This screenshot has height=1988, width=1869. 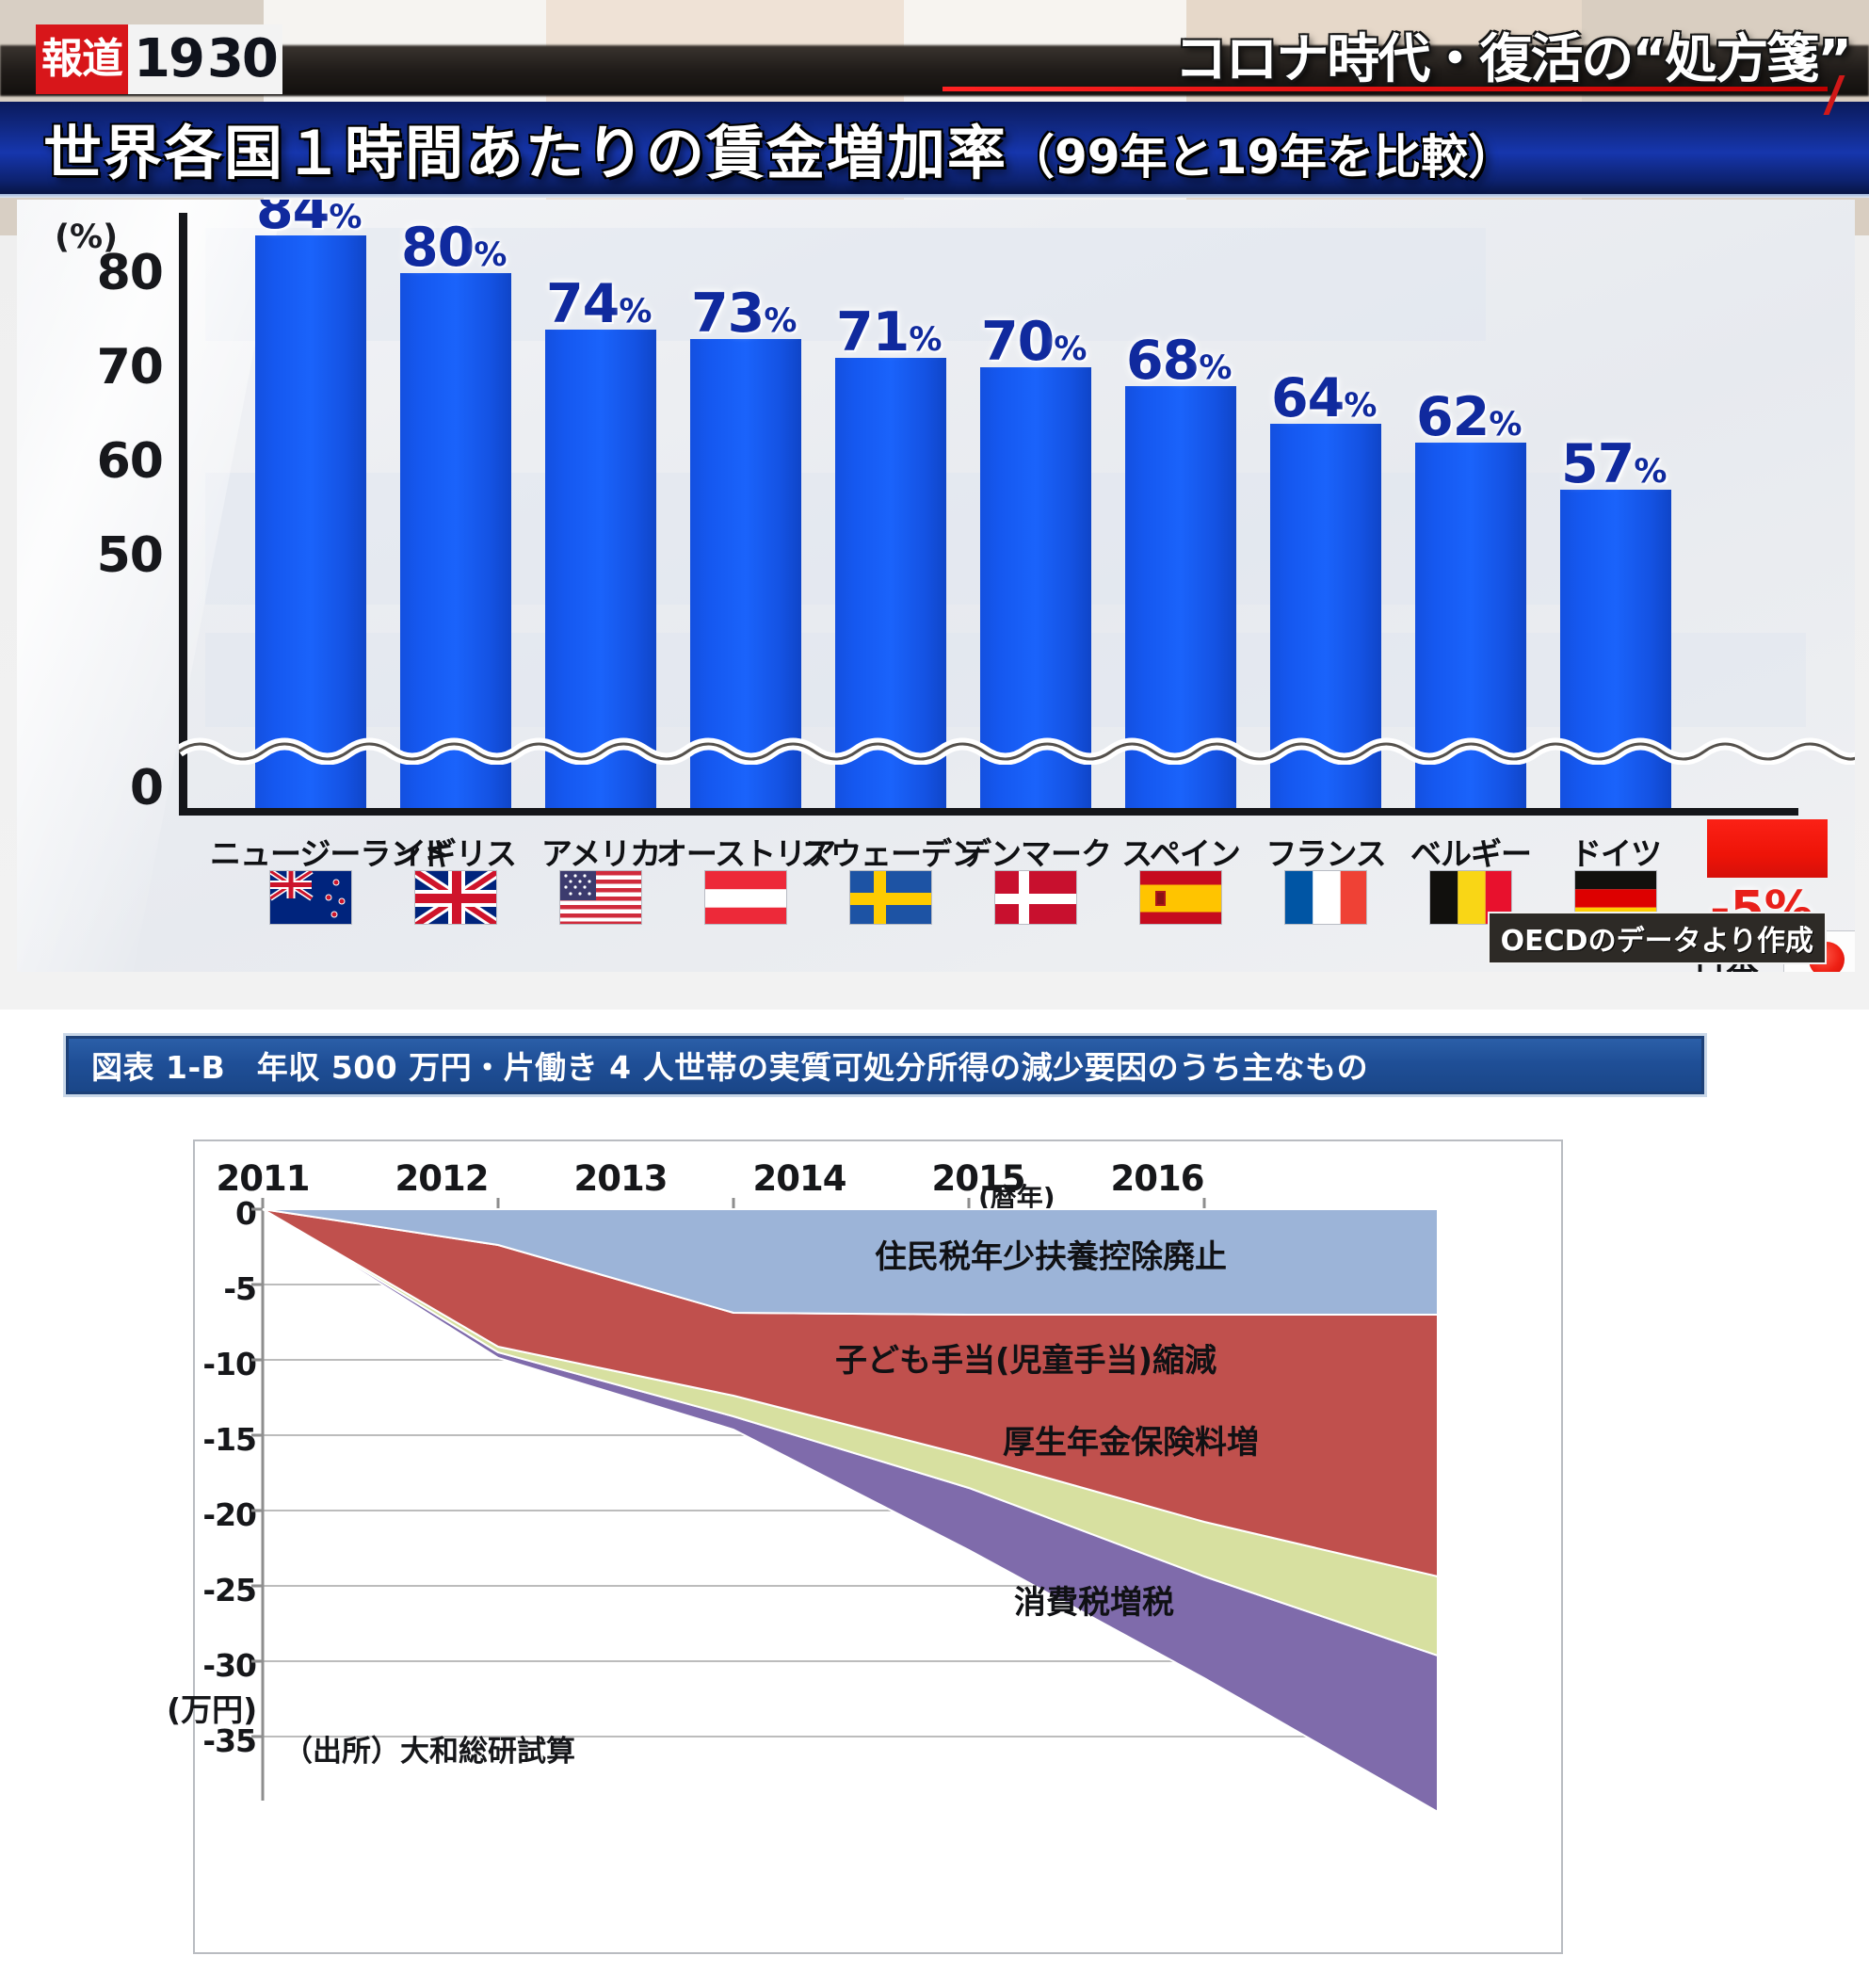 I want to click on x-tick-2015: 2015, so click(x=979, y=1178).